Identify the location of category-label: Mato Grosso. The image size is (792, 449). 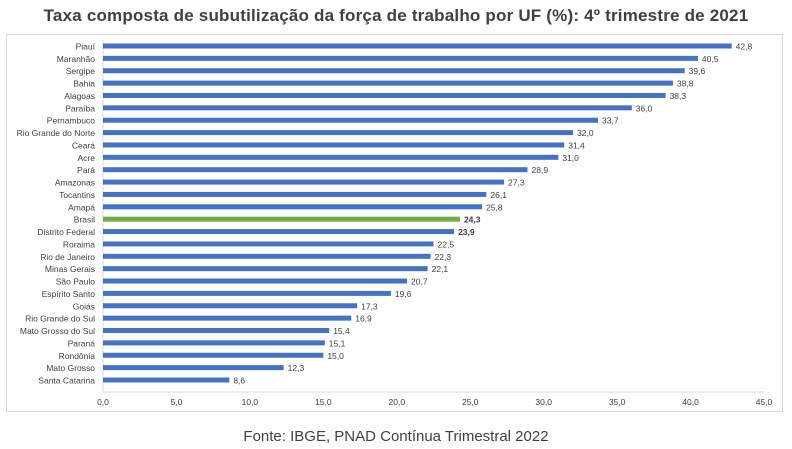
(70, 368).